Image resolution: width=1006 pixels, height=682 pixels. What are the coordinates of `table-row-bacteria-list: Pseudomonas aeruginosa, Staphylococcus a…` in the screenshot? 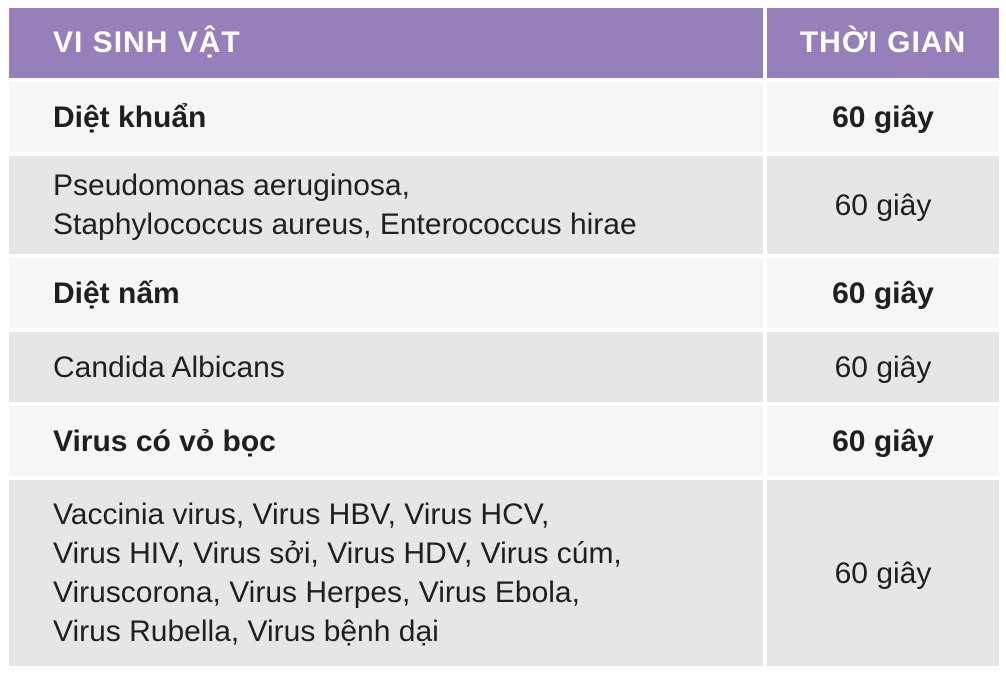 It's located at (504, 205).